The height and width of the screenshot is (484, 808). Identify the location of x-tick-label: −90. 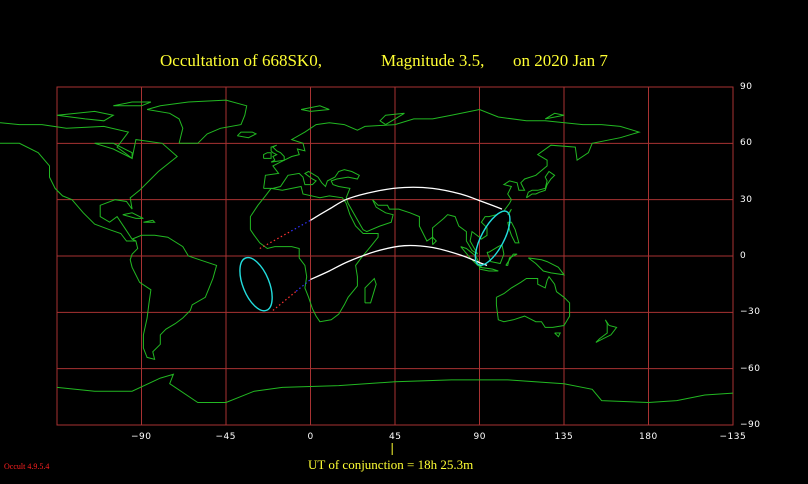
(141, 437).